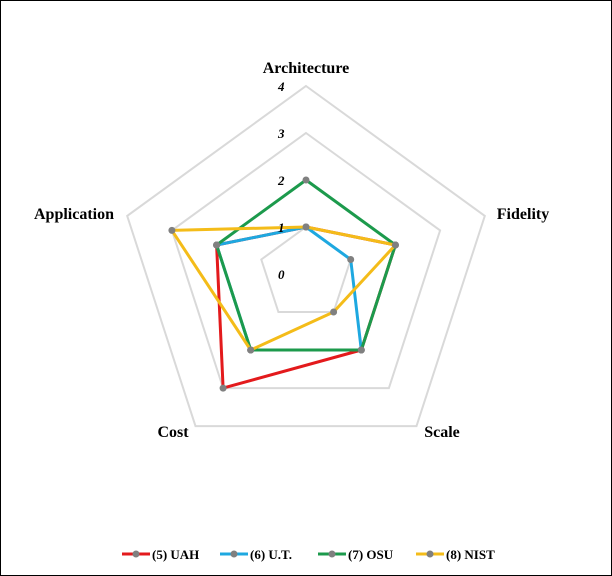 This screenshot has height=576, width=612. I want to click on legend-item: (7) OSU, so click(356, 554).